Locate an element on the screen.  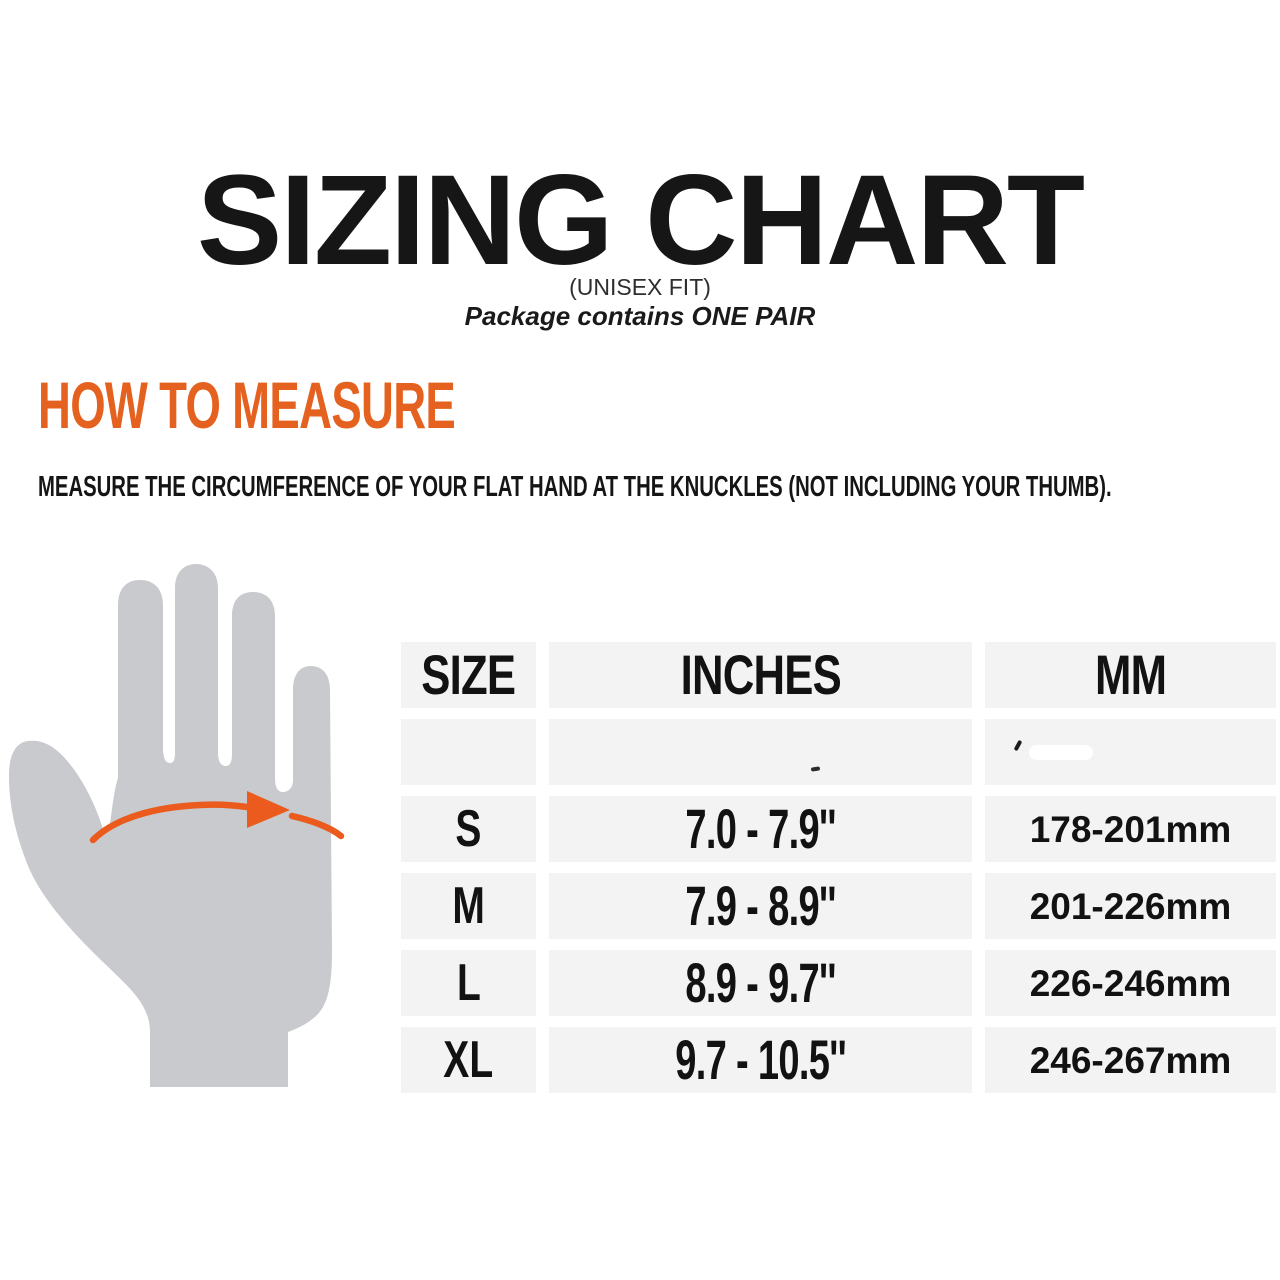
mm-value: 178-201mm is located at coordinates (1130, 829).